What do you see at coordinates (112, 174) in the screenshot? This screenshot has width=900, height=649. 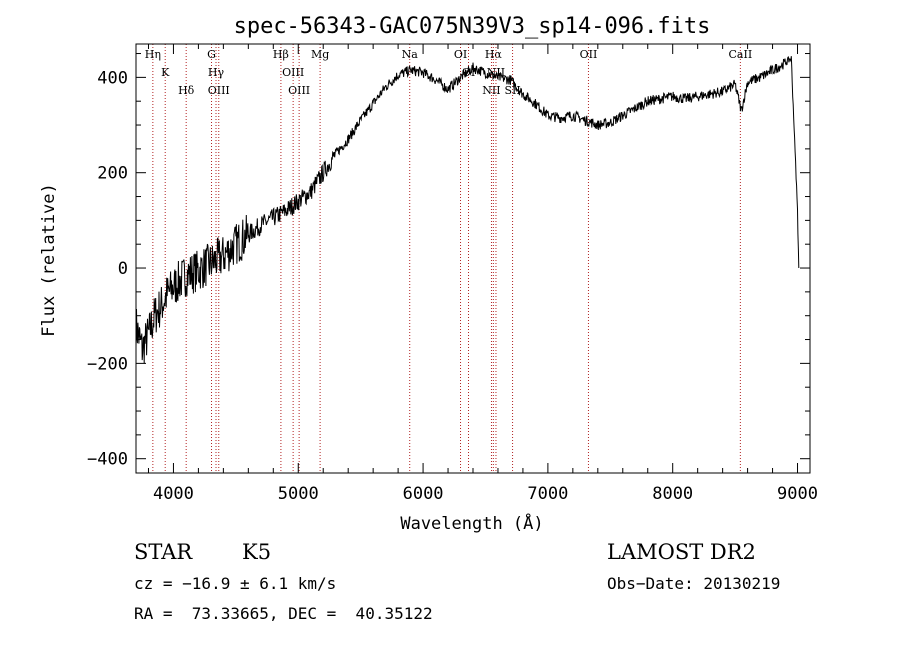 I see `y-tick-label: 200` at bounding box center [112, 174].